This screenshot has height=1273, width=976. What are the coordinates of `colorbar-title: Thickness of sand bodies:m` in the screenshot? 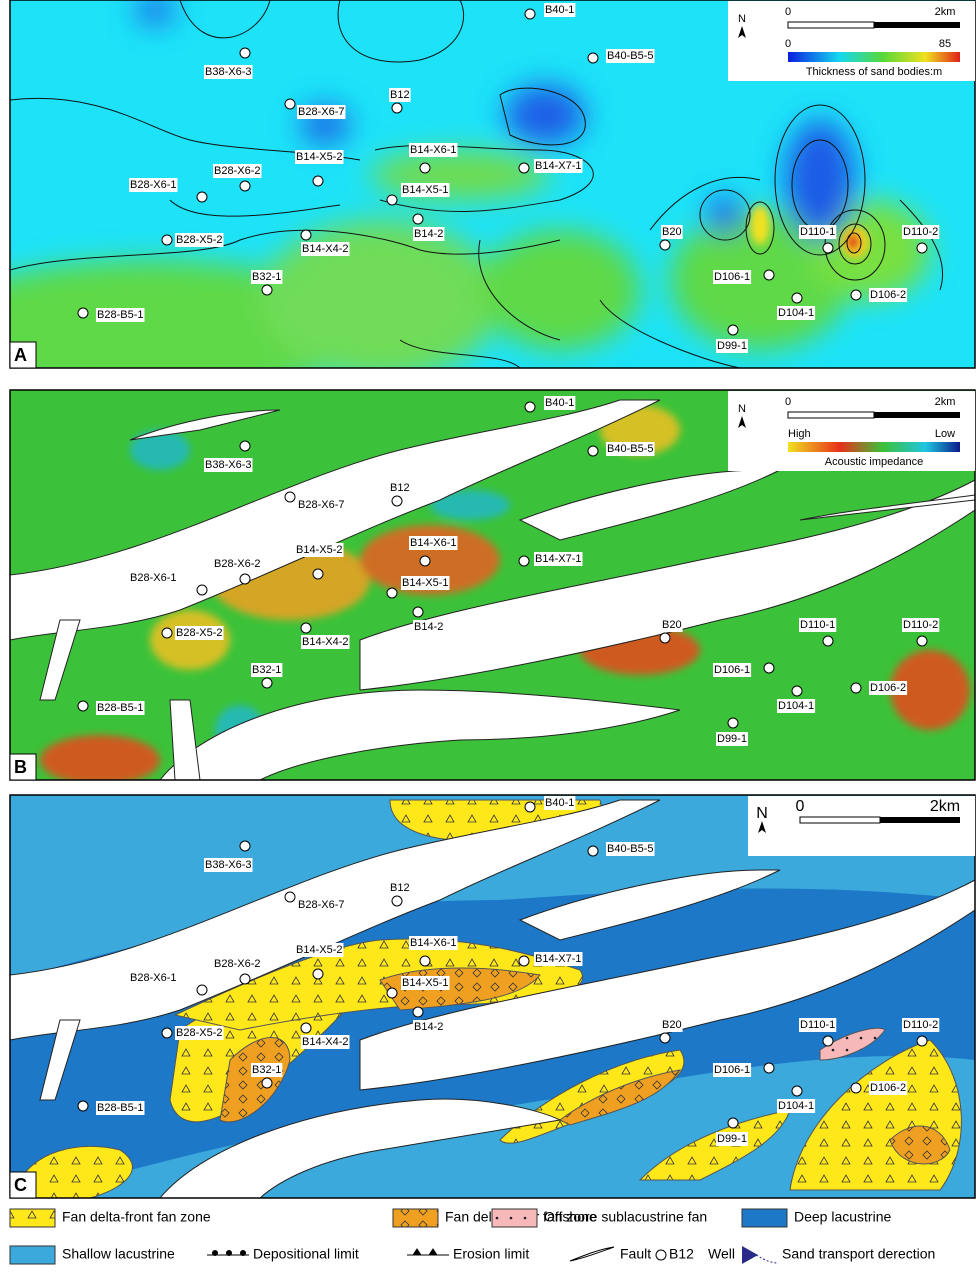 It's located at (874, 72).